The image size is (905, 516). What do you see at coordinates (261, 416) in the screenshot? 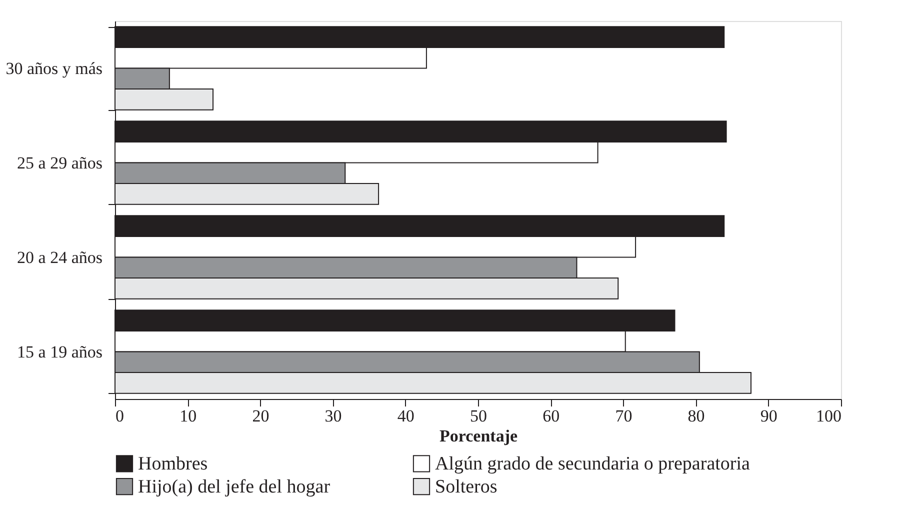
I see `x-tick-label: 20` at bounding box center [261, 416].